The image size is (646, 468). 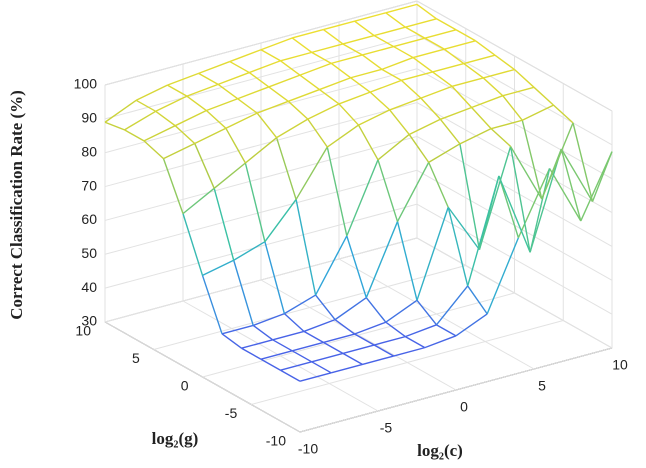 What do you see at coordinates (620, 365) in the screenshot?
I see `x-tick-label: 10` at bounding box center [620, 365].